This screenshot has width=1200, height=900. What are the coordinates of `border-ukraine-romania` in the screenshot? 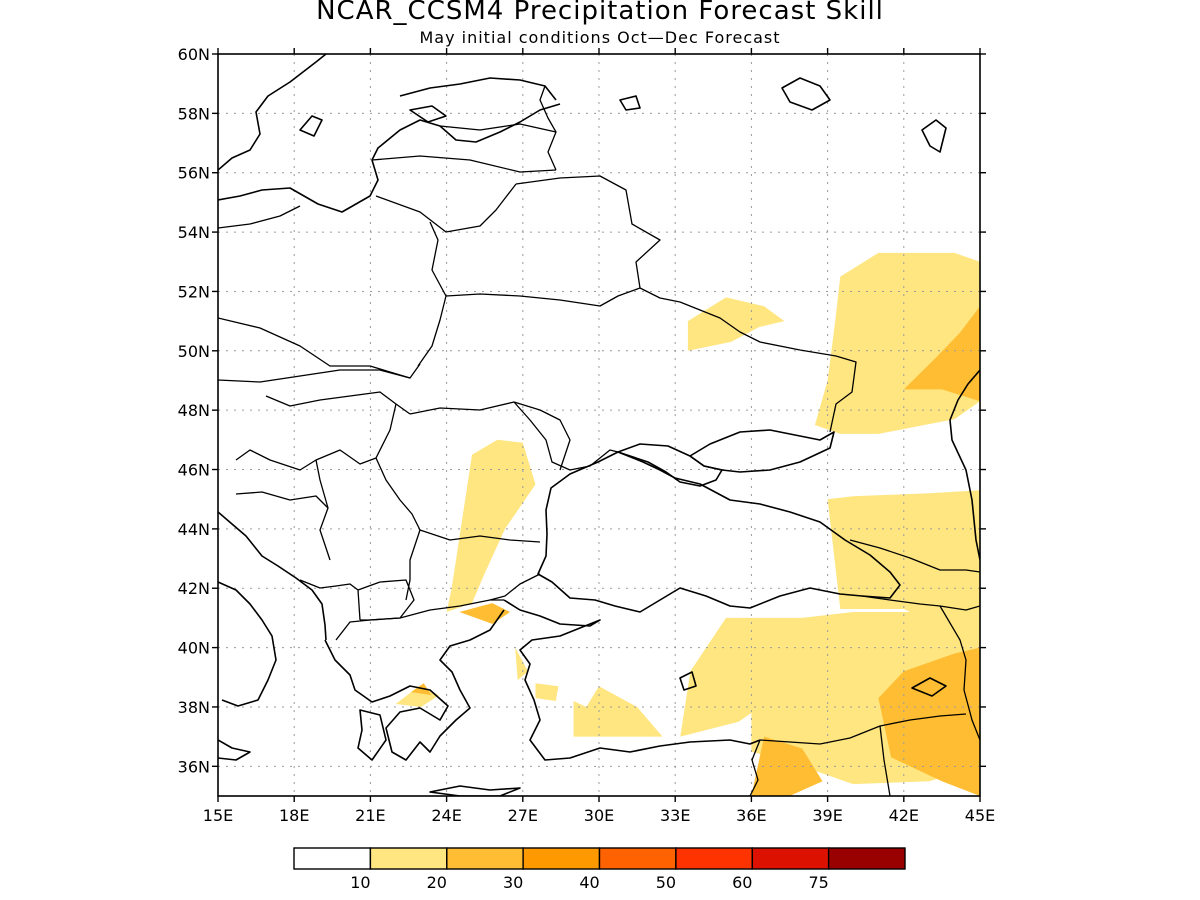 It's located at (490, 436).